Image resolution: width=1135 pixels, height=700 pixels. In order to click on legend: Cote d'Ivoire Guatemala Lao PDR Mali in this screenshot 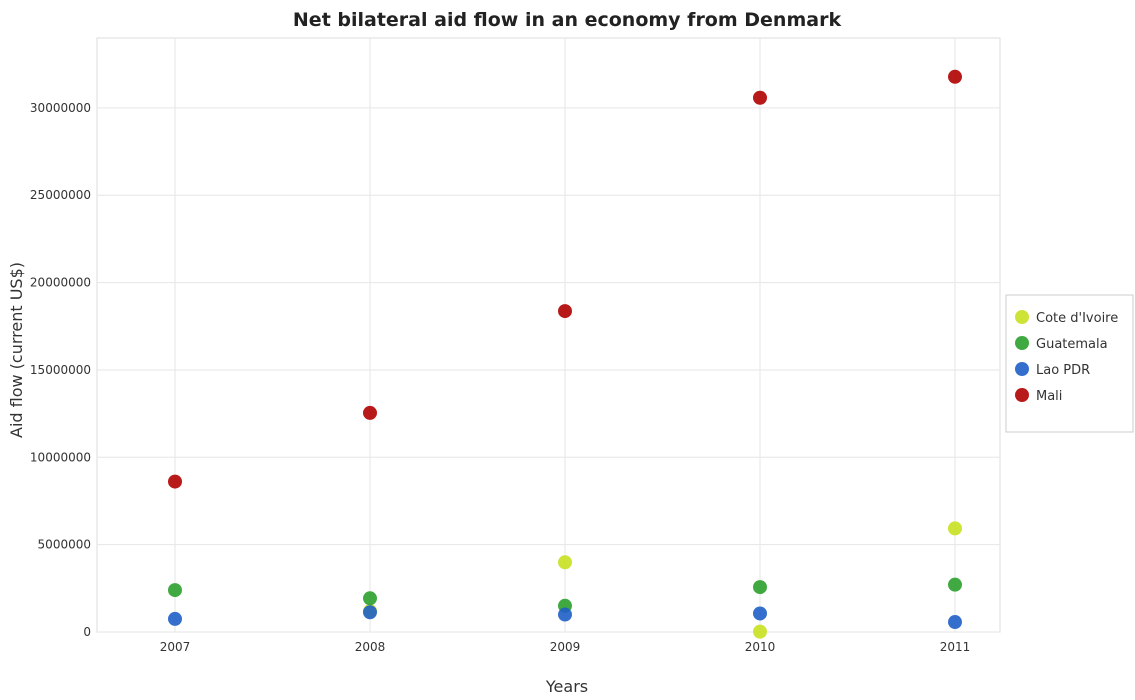, I will do `click(1069, 363)`.